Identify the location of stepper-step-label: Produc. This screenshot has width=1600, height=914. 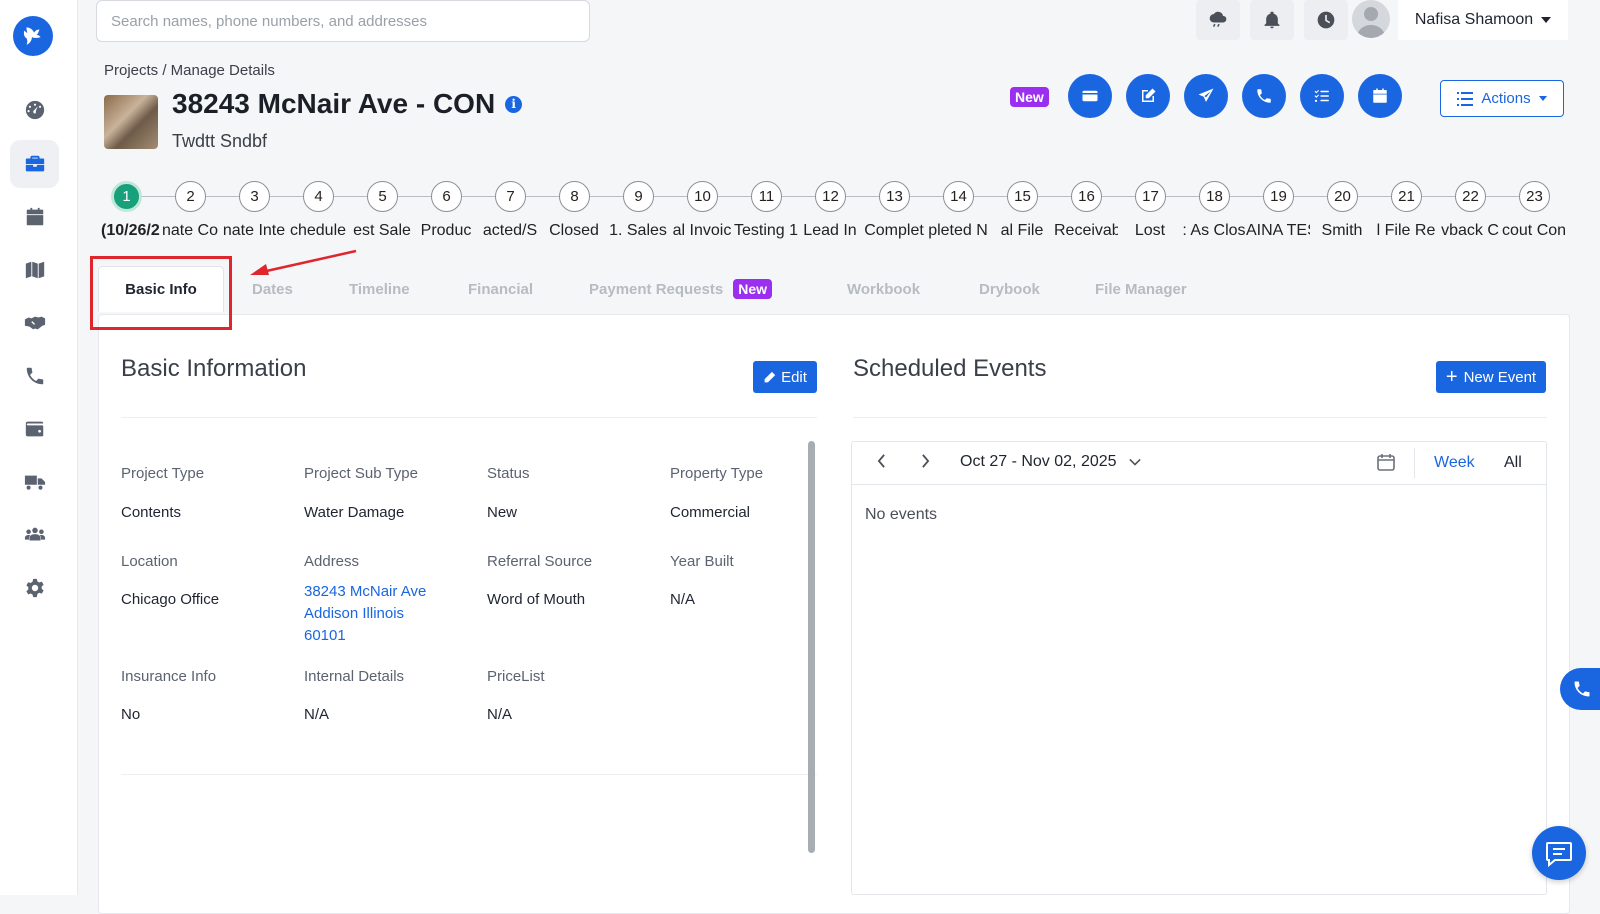
(446, 230).